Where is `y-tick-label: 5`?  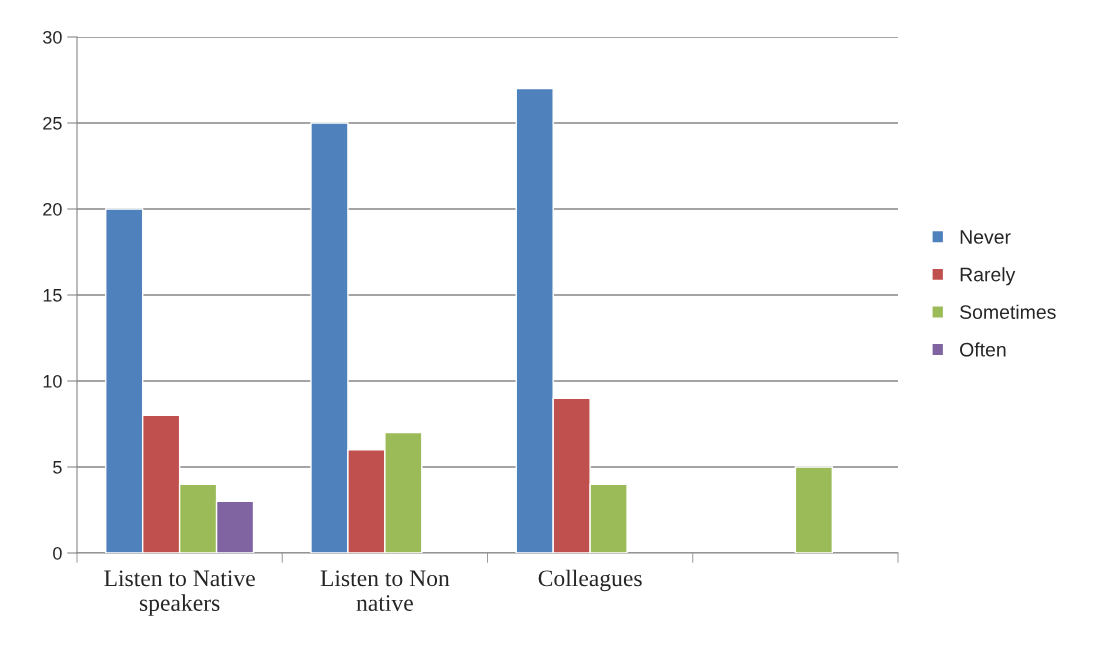
y-tick-label: 5 is located at coordinates (57, 467).